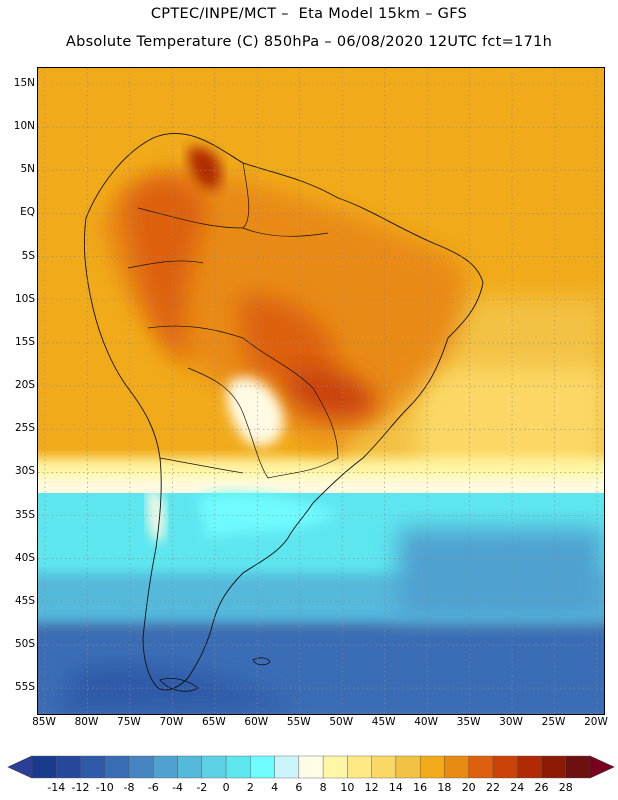 This screenshot has width=618, height=800. Describe the element at coordinates (24, 126) in the screenshot. I see `lat-label: 10N` at that location.